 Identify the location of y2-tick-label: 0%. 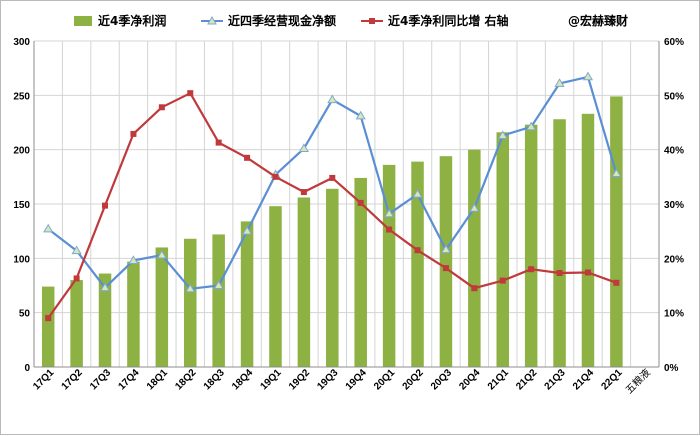
(671, 368).